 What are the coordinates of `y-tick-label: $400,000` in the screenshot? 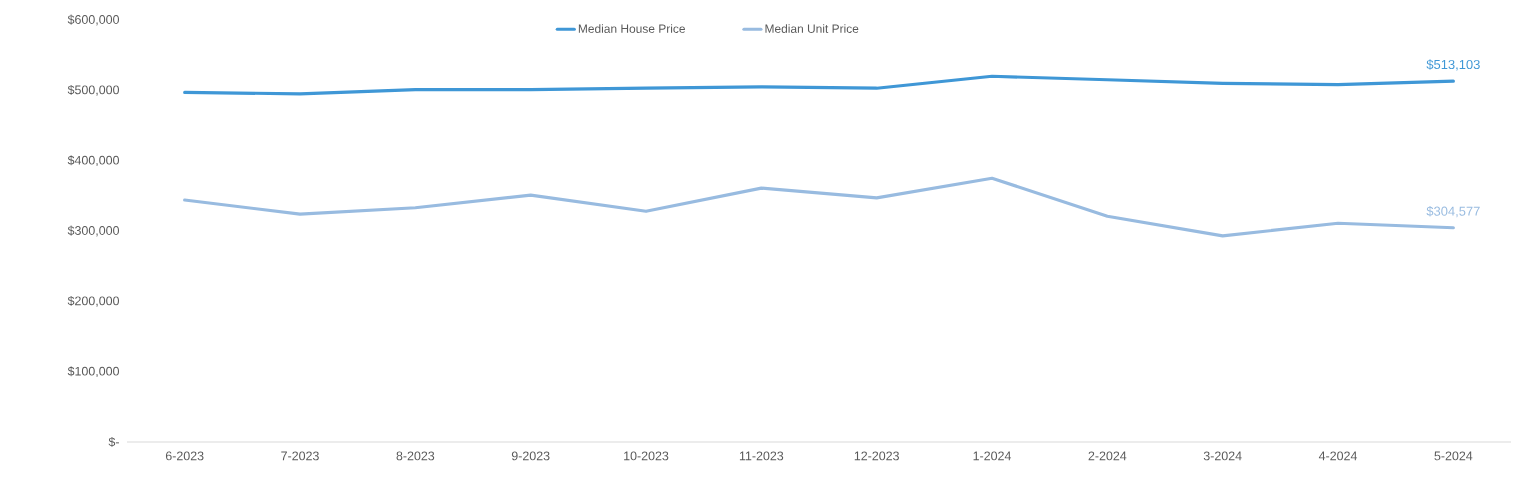 It's located at (93, 161).